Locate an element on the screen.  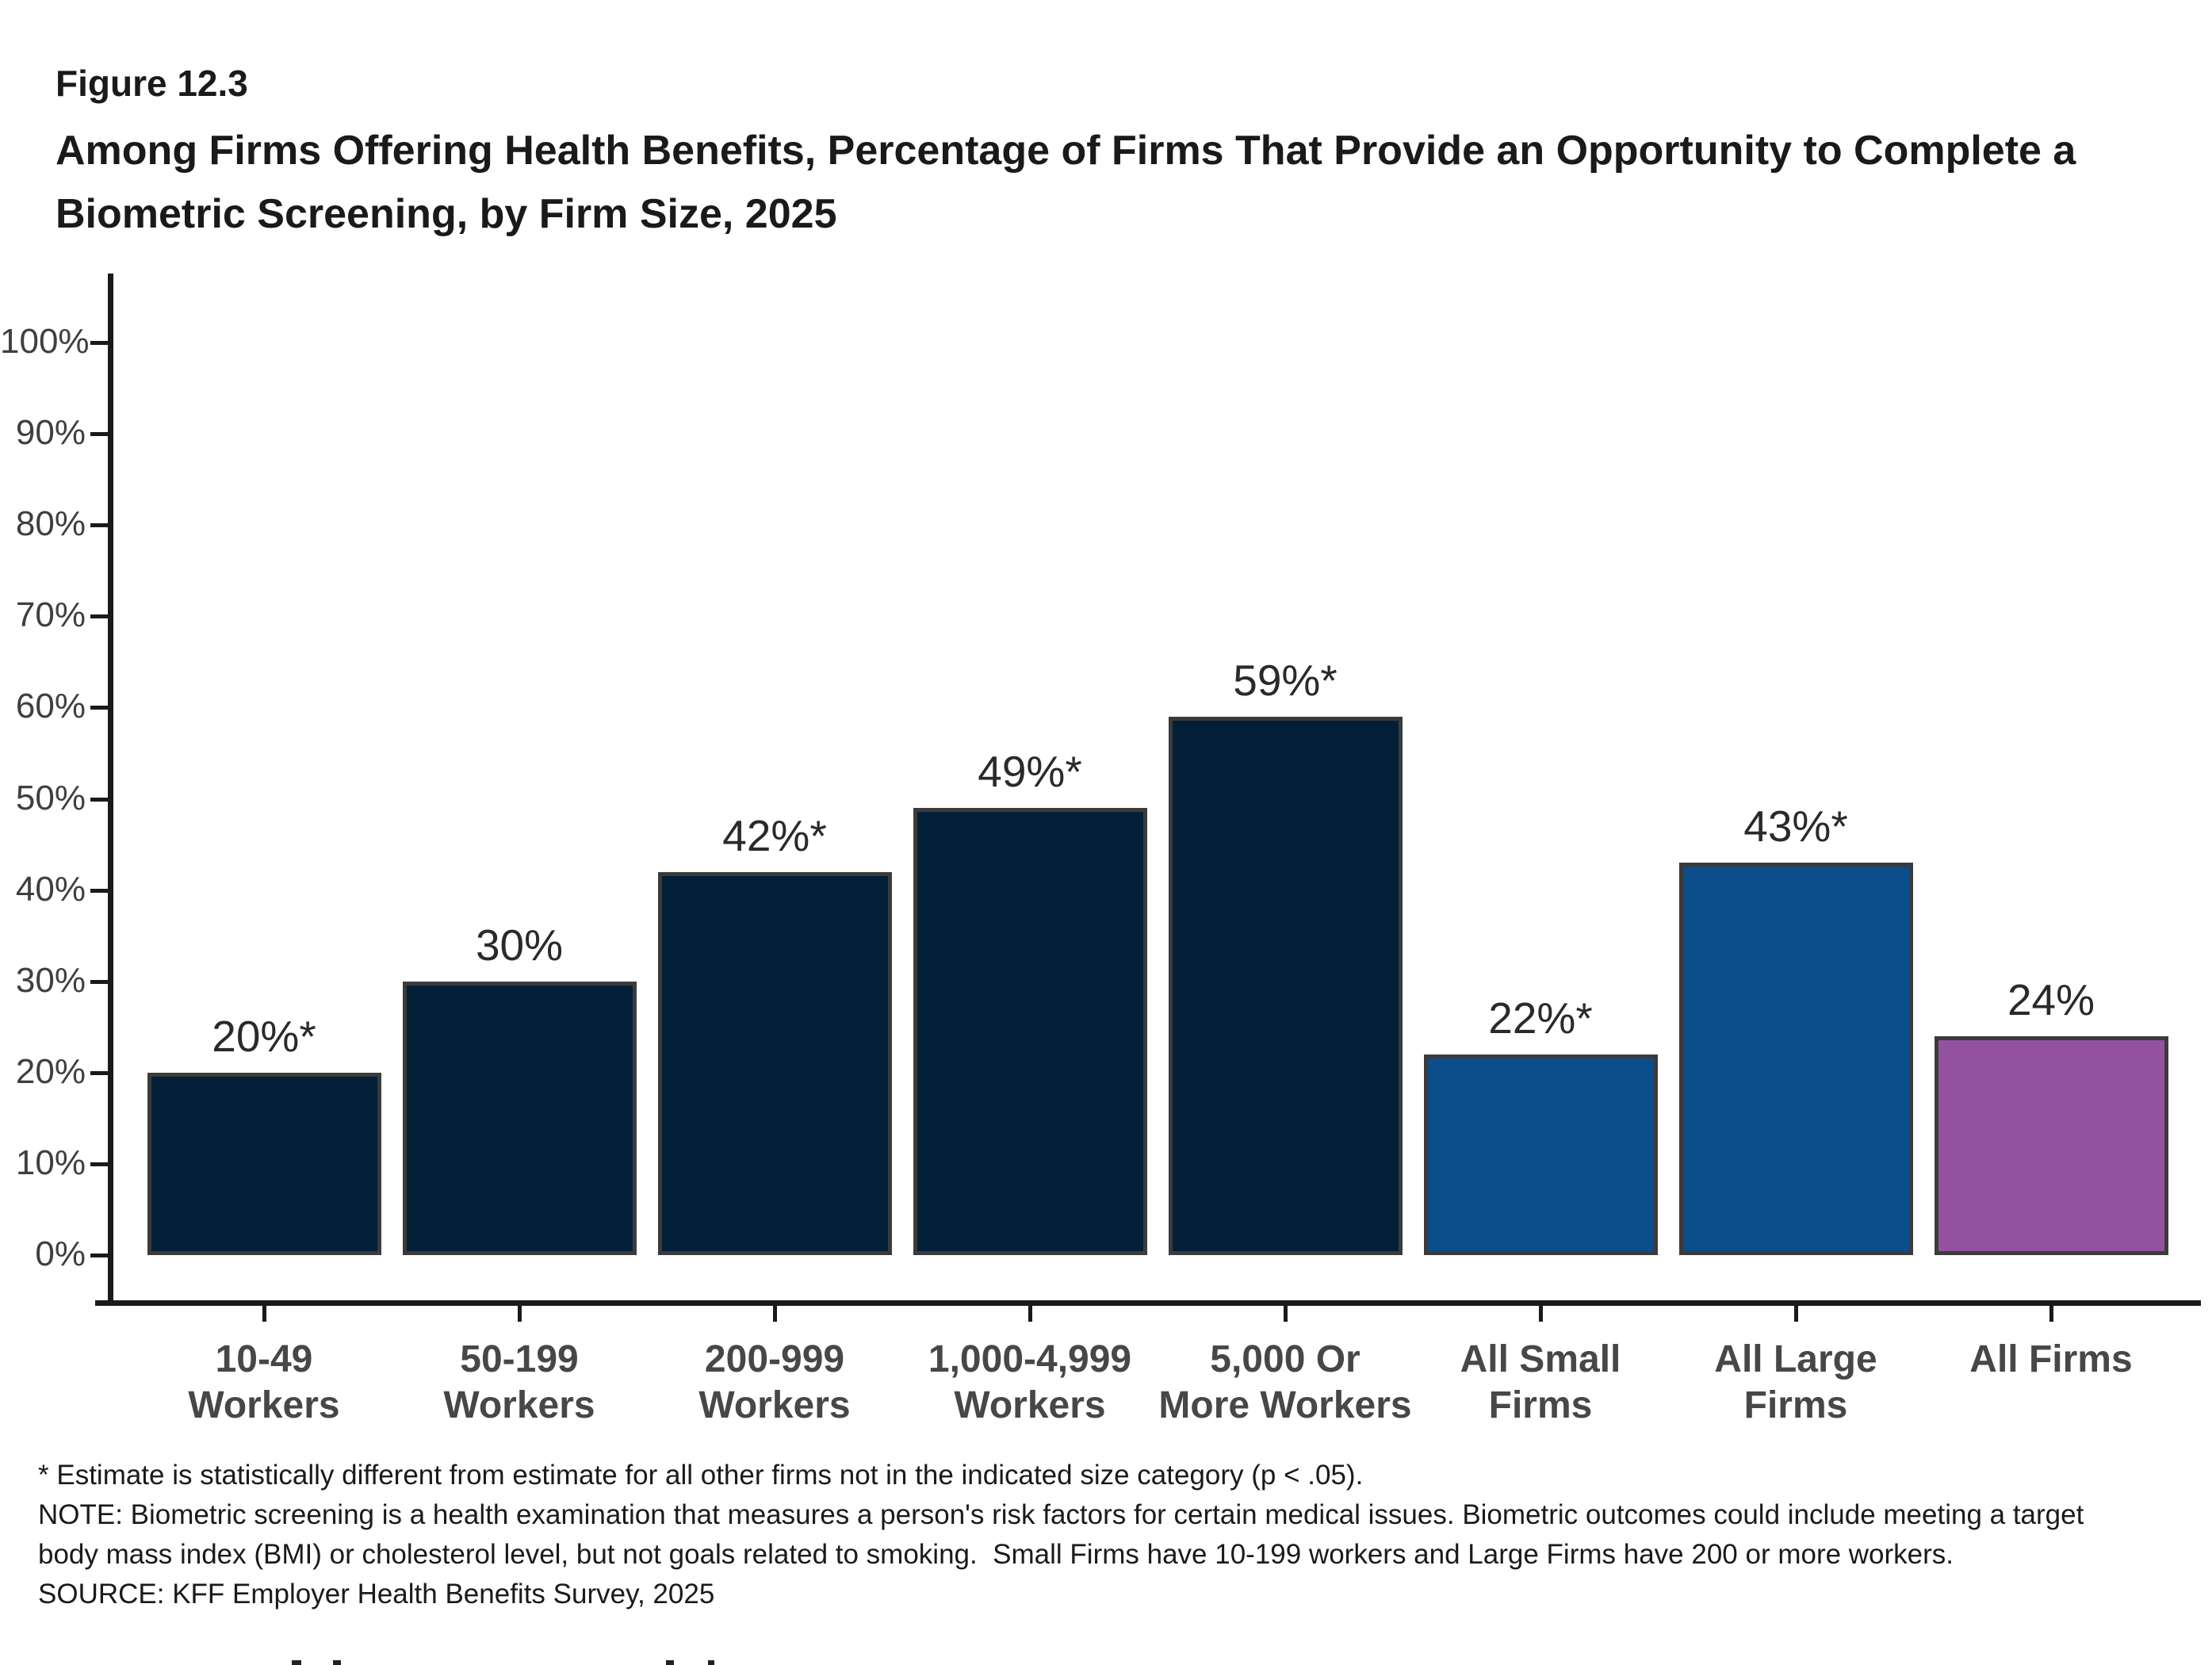
bar-value-label: 22%* is located at coordinates (1540, 1018).